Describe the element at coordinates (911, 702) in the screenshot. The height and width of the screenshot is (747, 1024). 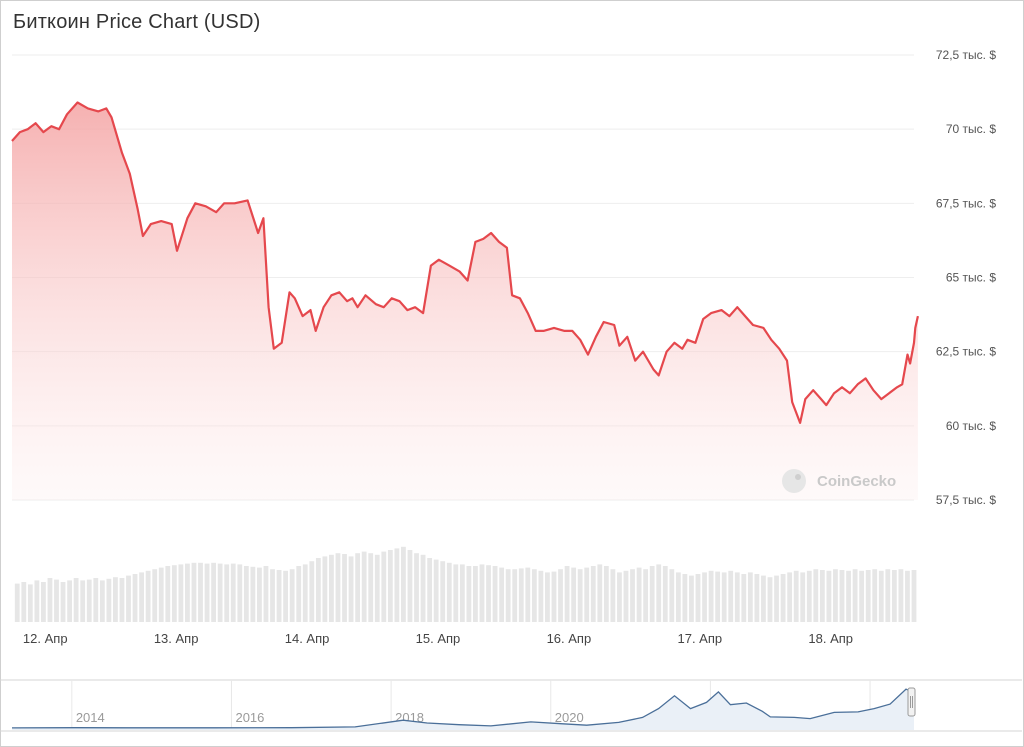
I see `range-handle` at that location.